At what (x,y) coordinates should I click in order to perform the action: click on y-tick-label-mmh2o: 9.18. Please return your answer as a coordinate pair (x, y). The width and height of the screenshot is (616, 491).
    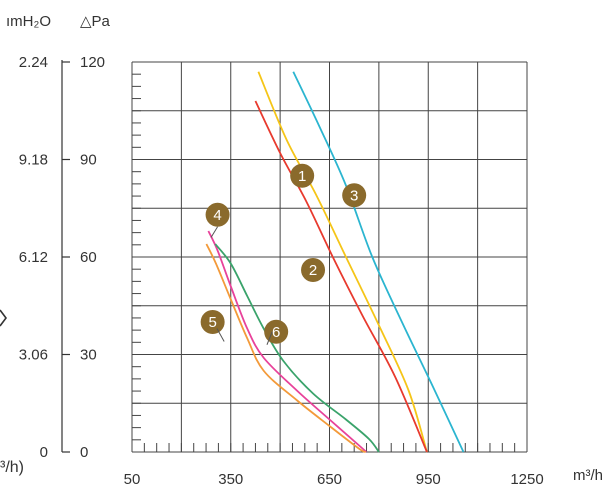
    Looking at the image, I should click on (33, 160).